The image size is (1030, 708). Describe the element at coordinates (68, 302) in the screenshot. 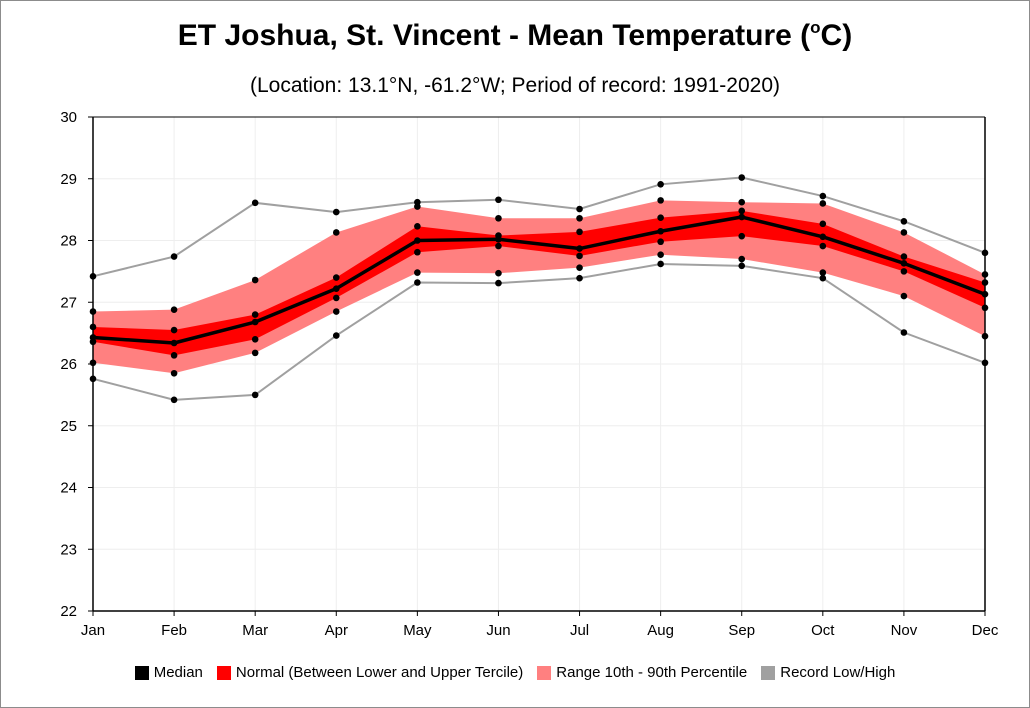

I see `y-tick-label: 27` at that location.